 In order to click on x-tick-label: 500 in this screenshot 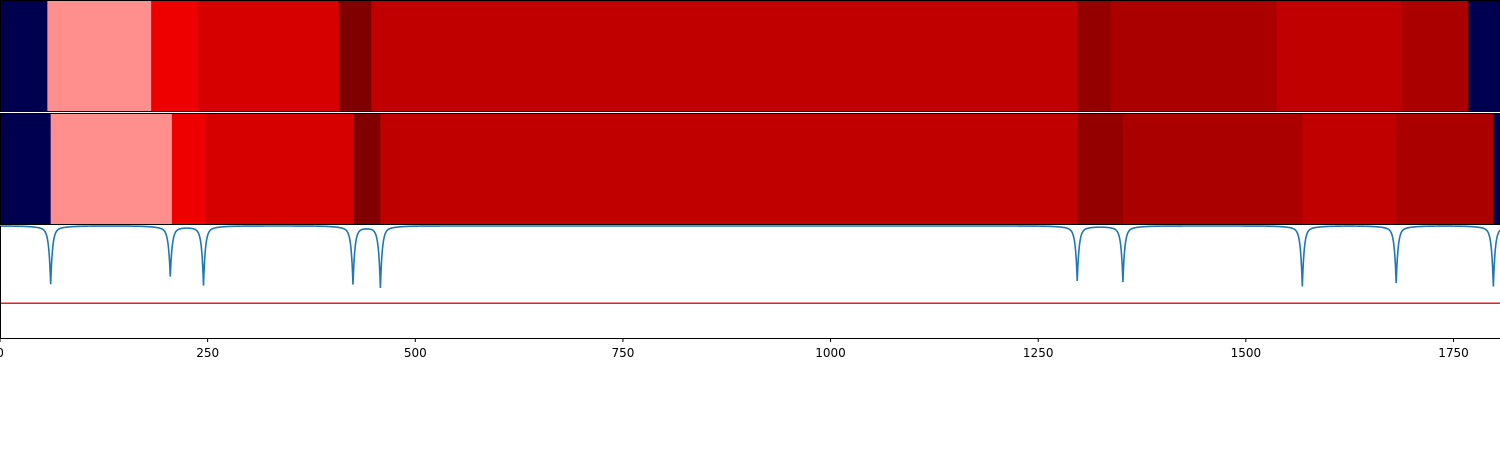, I will do `click(415, 353)`.